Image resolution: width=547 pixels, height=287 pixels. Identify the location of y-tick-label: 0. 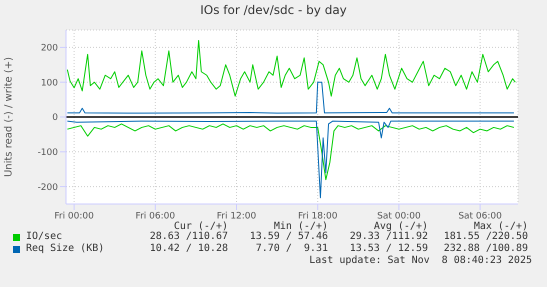
(55, 118).